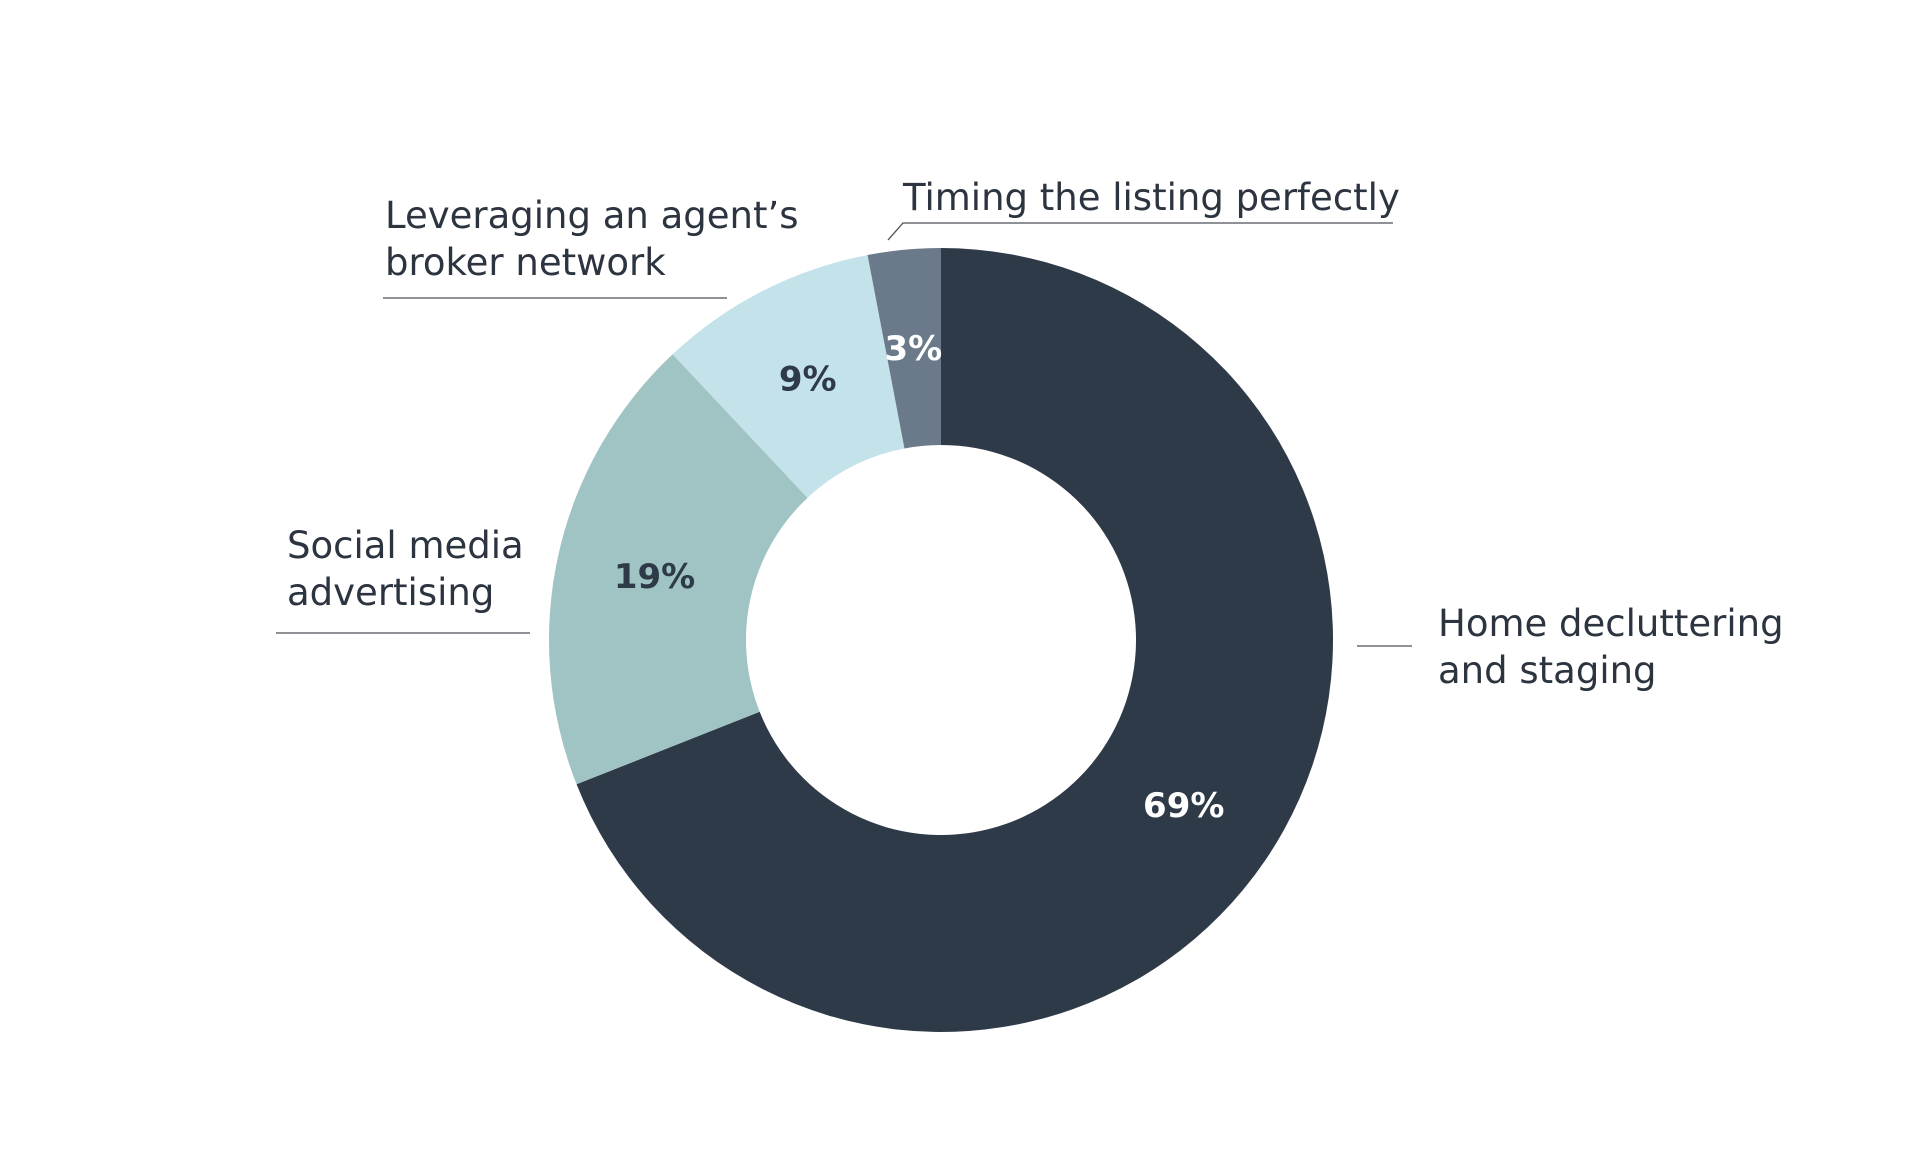 The image size is (1920, 1152). I want to click on label-social: Social media advertising, so click(411, 569).